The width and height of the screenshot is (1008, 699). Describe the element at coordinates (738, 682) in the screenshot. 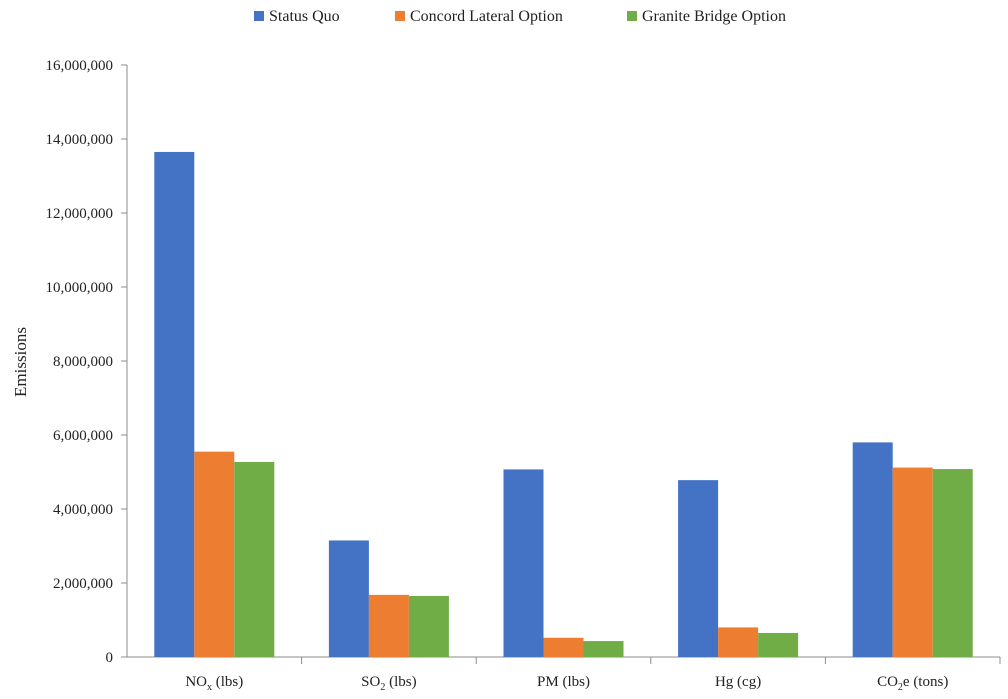

I see `x-category-label: Hg (cg)` at that location.